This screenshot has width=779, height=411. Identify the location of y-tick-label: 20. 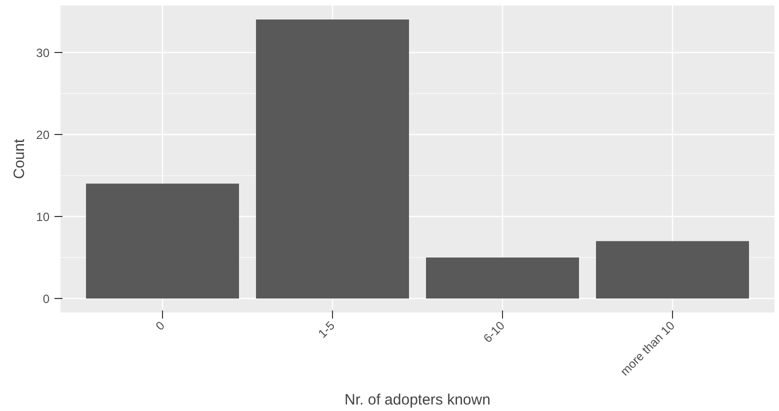
(43, 135).